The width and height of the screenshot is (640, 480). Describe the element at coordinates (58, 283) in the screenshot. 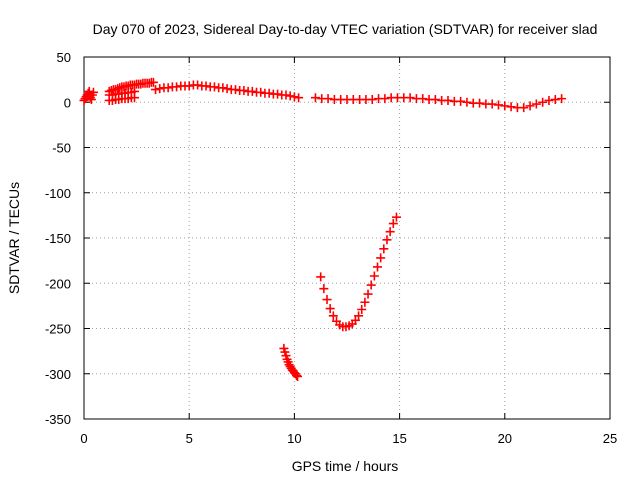

I see `y-tick-label: -200` at that location.